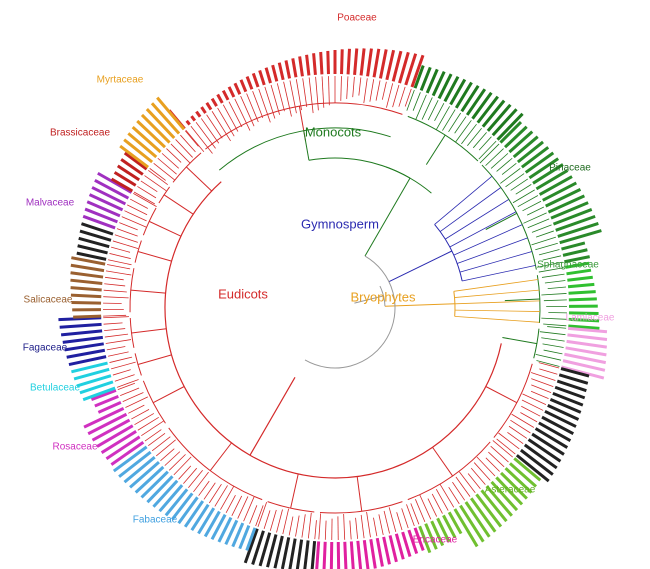 The width and height of the screenshot is (650, 569). Describe the element at coordinates (120, 80) in the screenshot. I see `family-label: Myrtaceae` at that location.